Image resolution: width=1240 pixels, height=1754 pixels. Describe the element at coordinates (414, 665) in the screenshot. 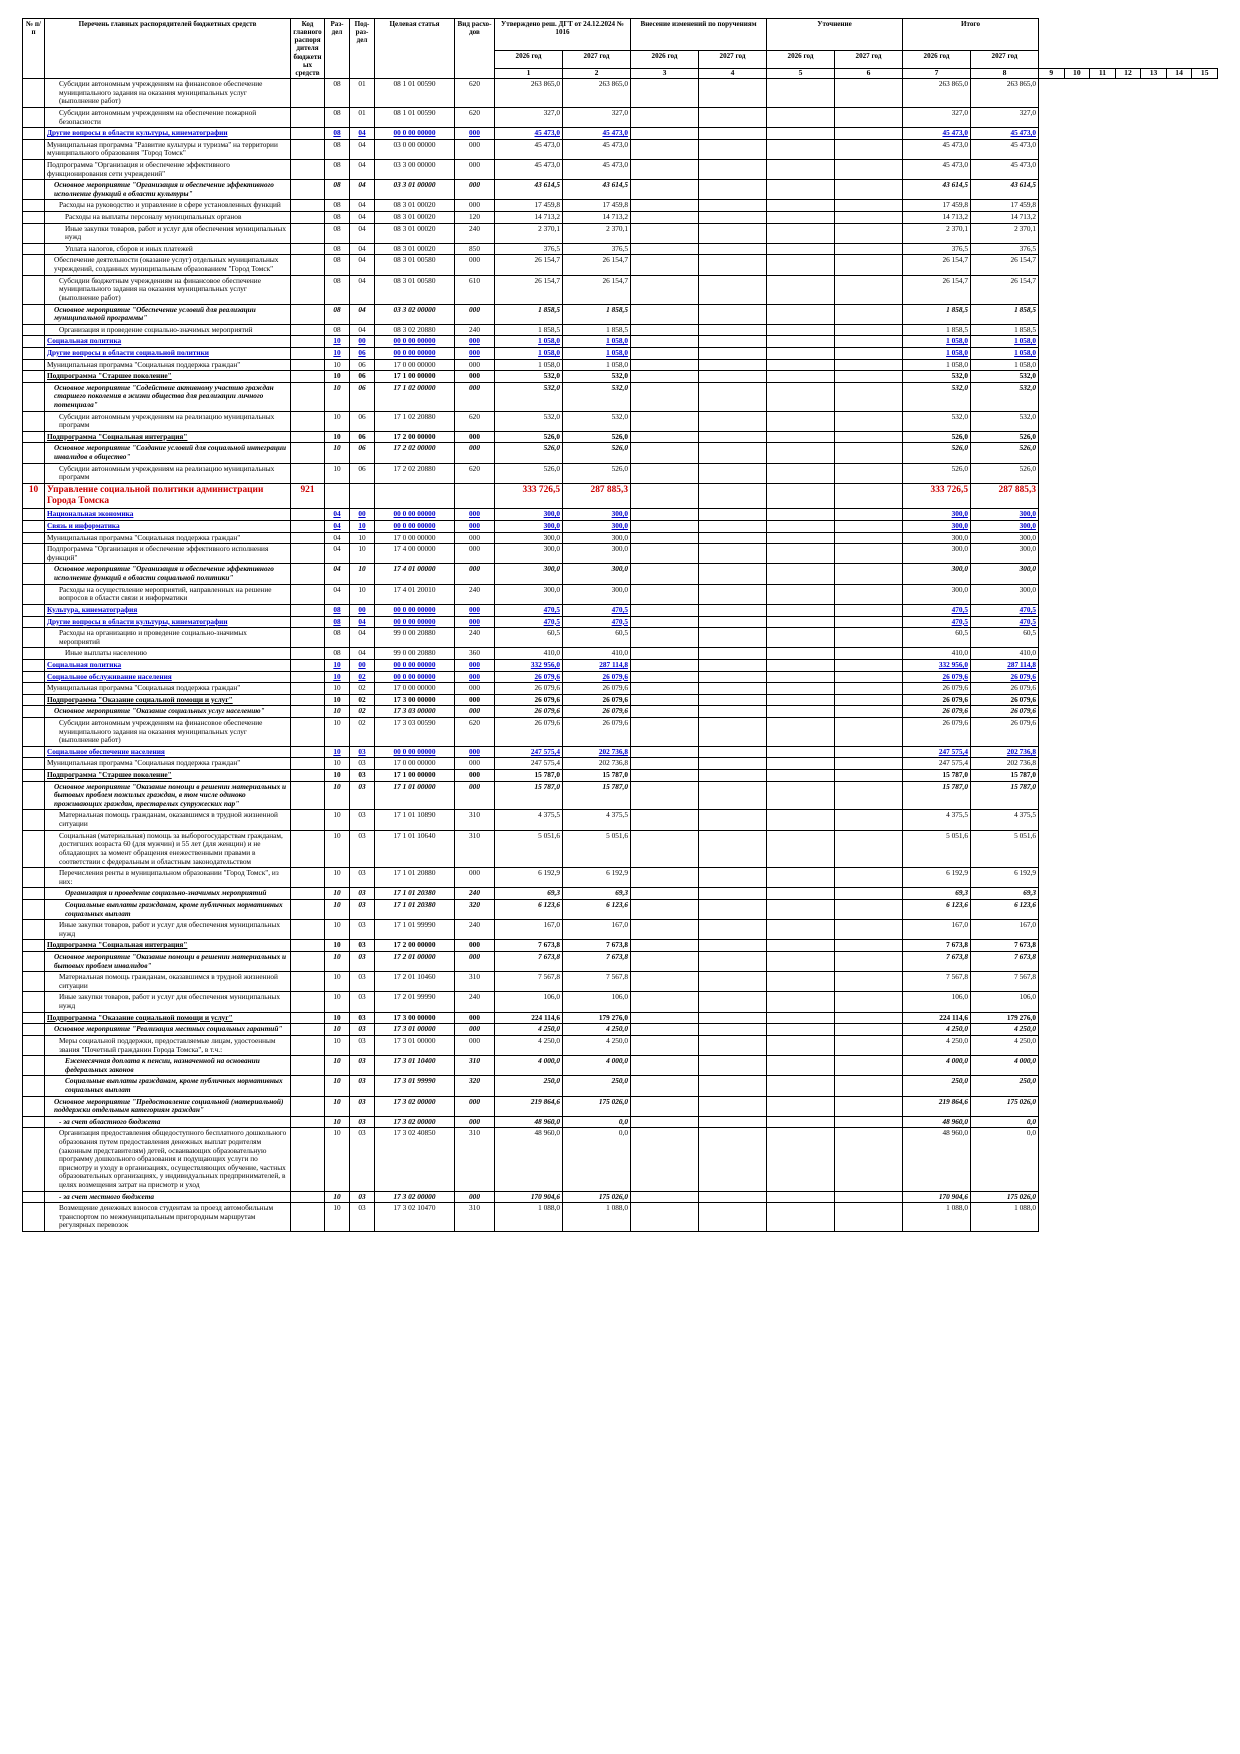

I see `cell-target-article: 00 0 00 00000` at that location.